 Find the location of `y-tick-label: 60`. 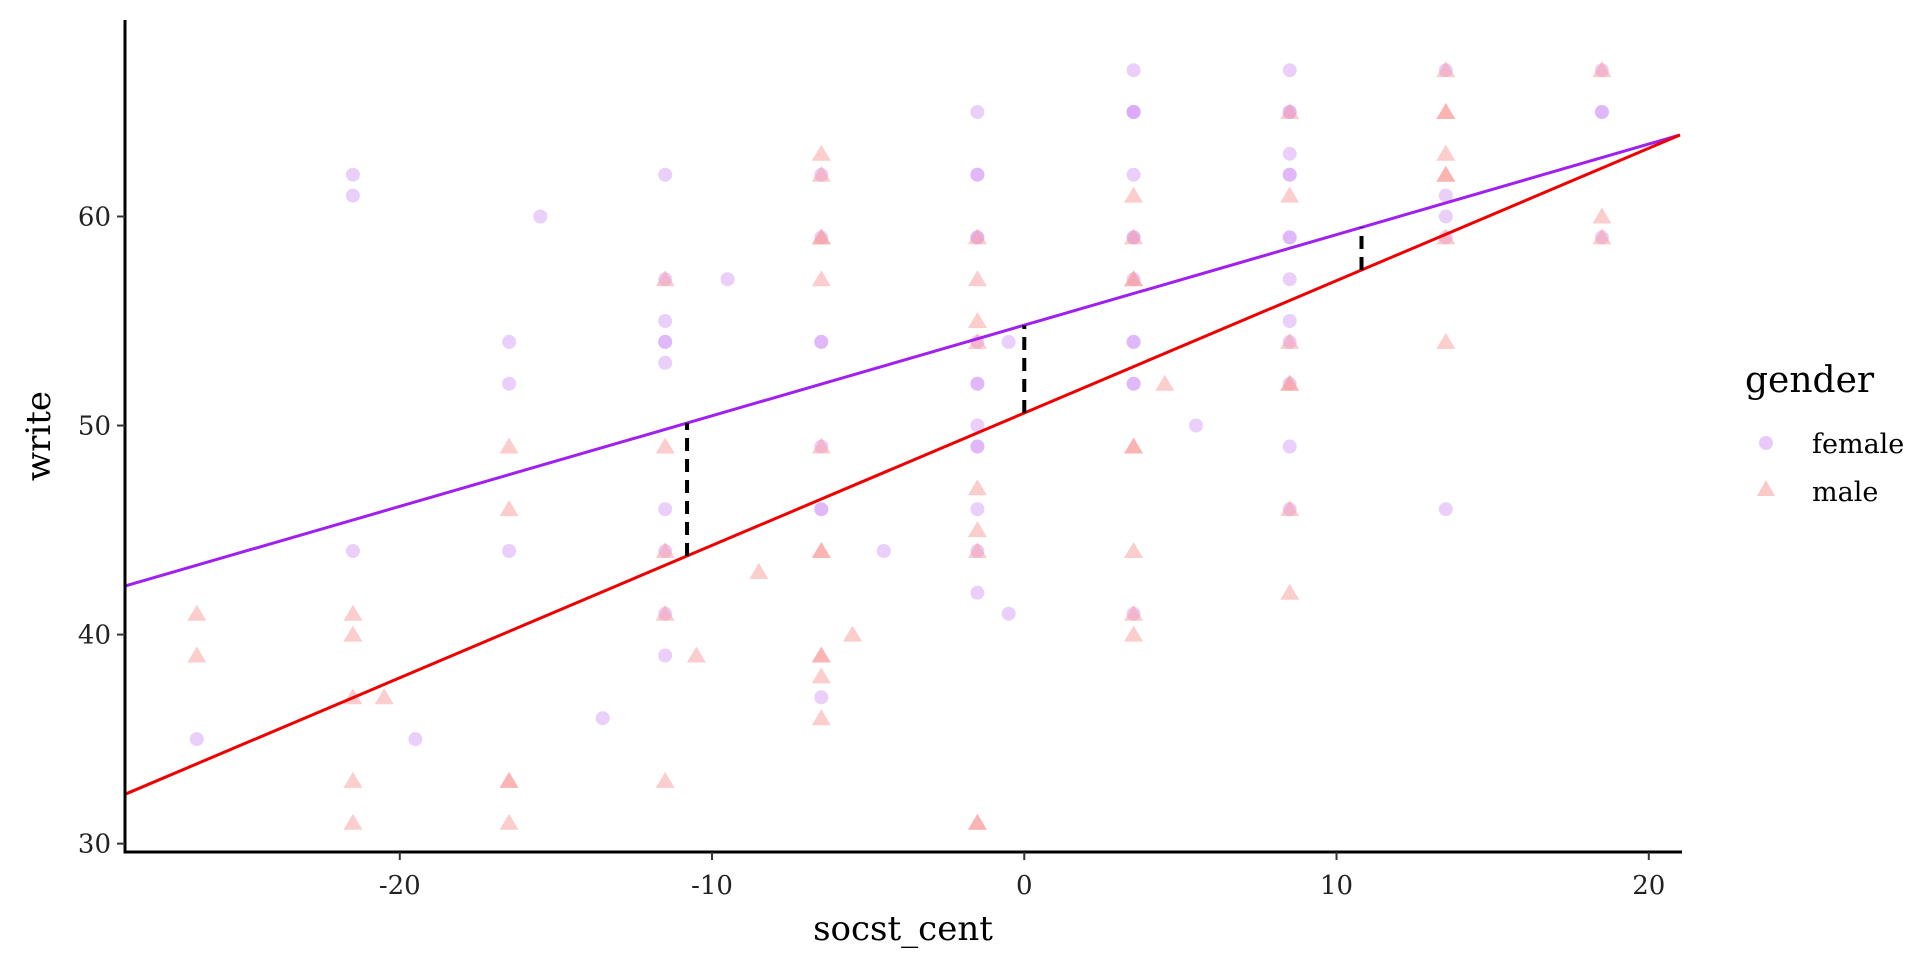

y-tick-label: 60 is located at coordinates (94, 218).